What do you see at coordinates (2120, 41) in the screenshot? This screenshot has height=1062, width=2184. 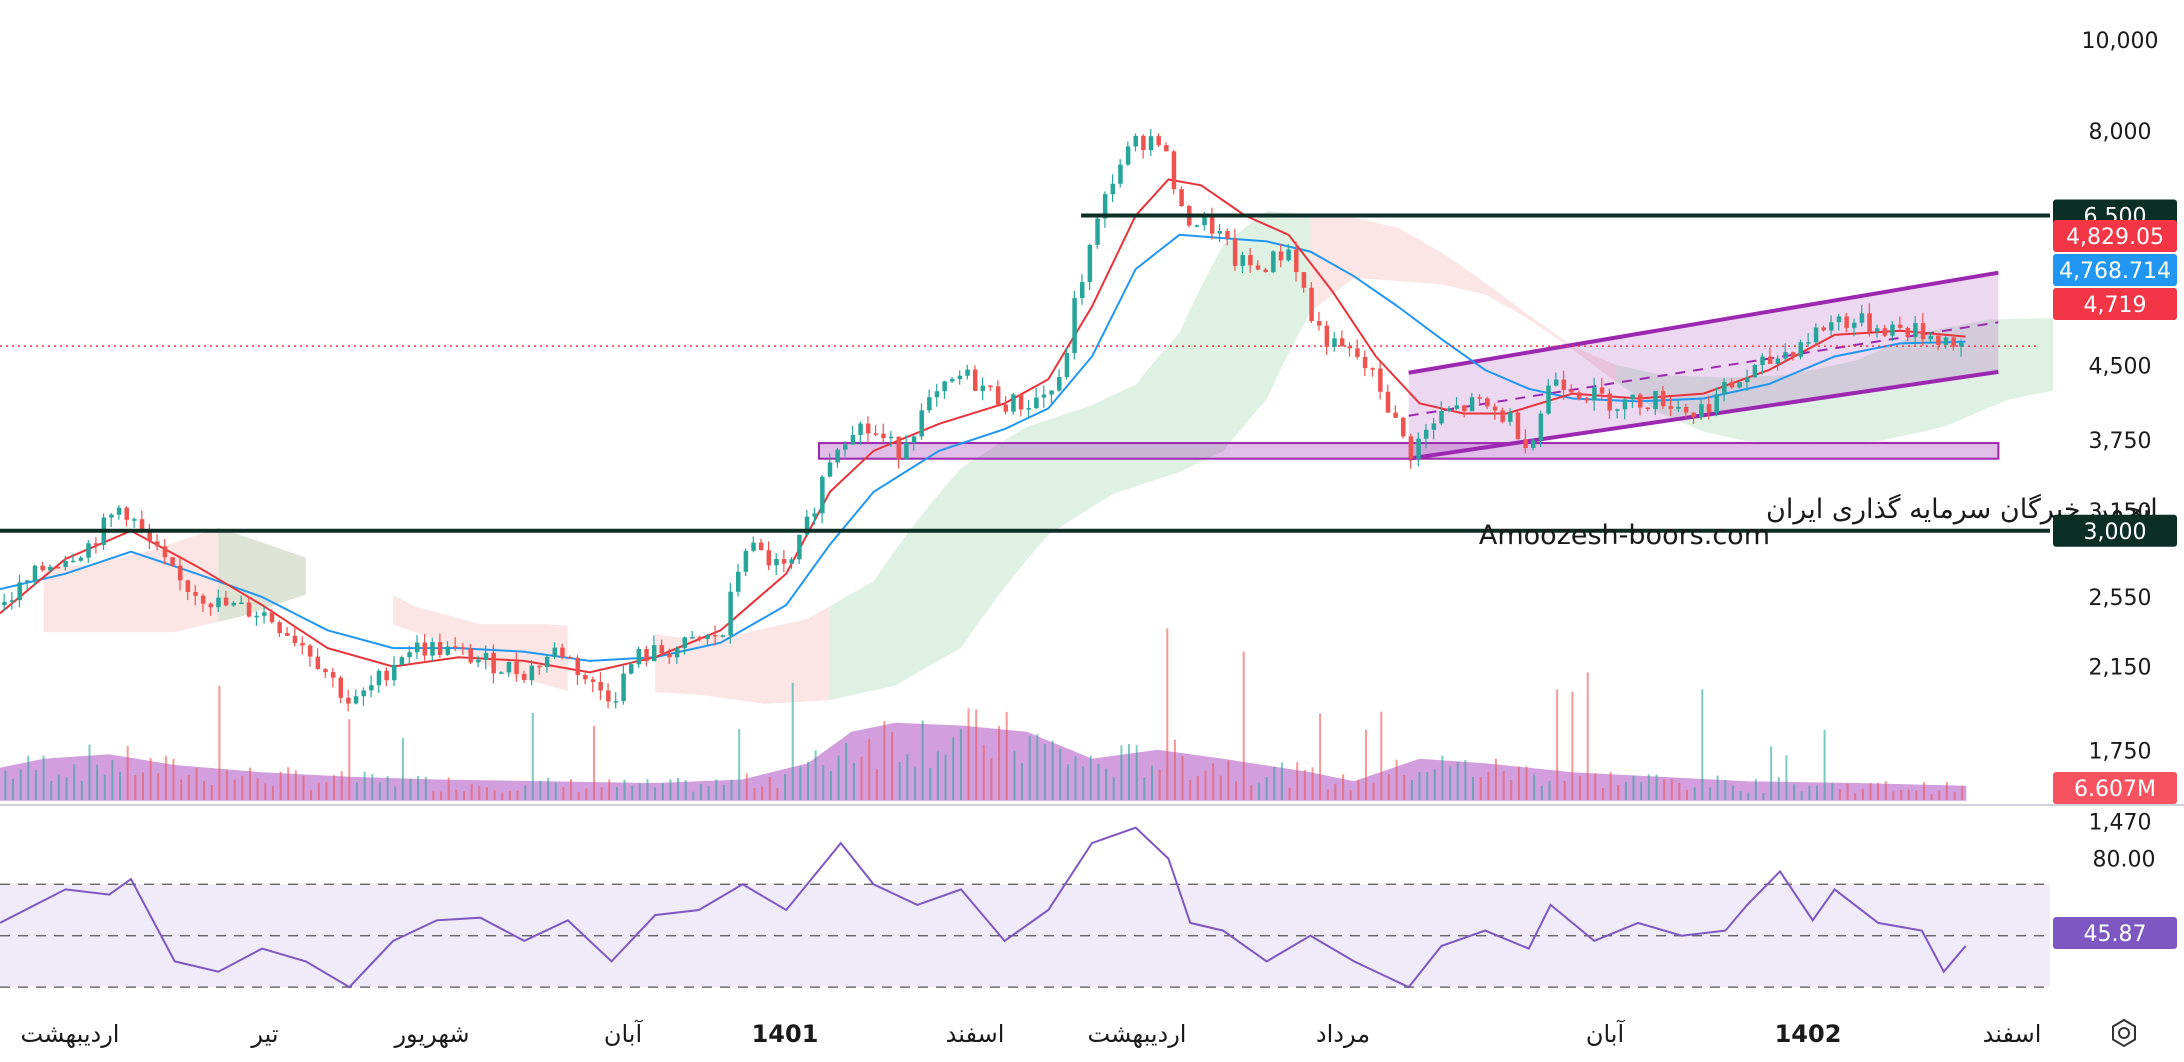 I see `price-tick-label: 10,000` at bounding box center [2120, 41].